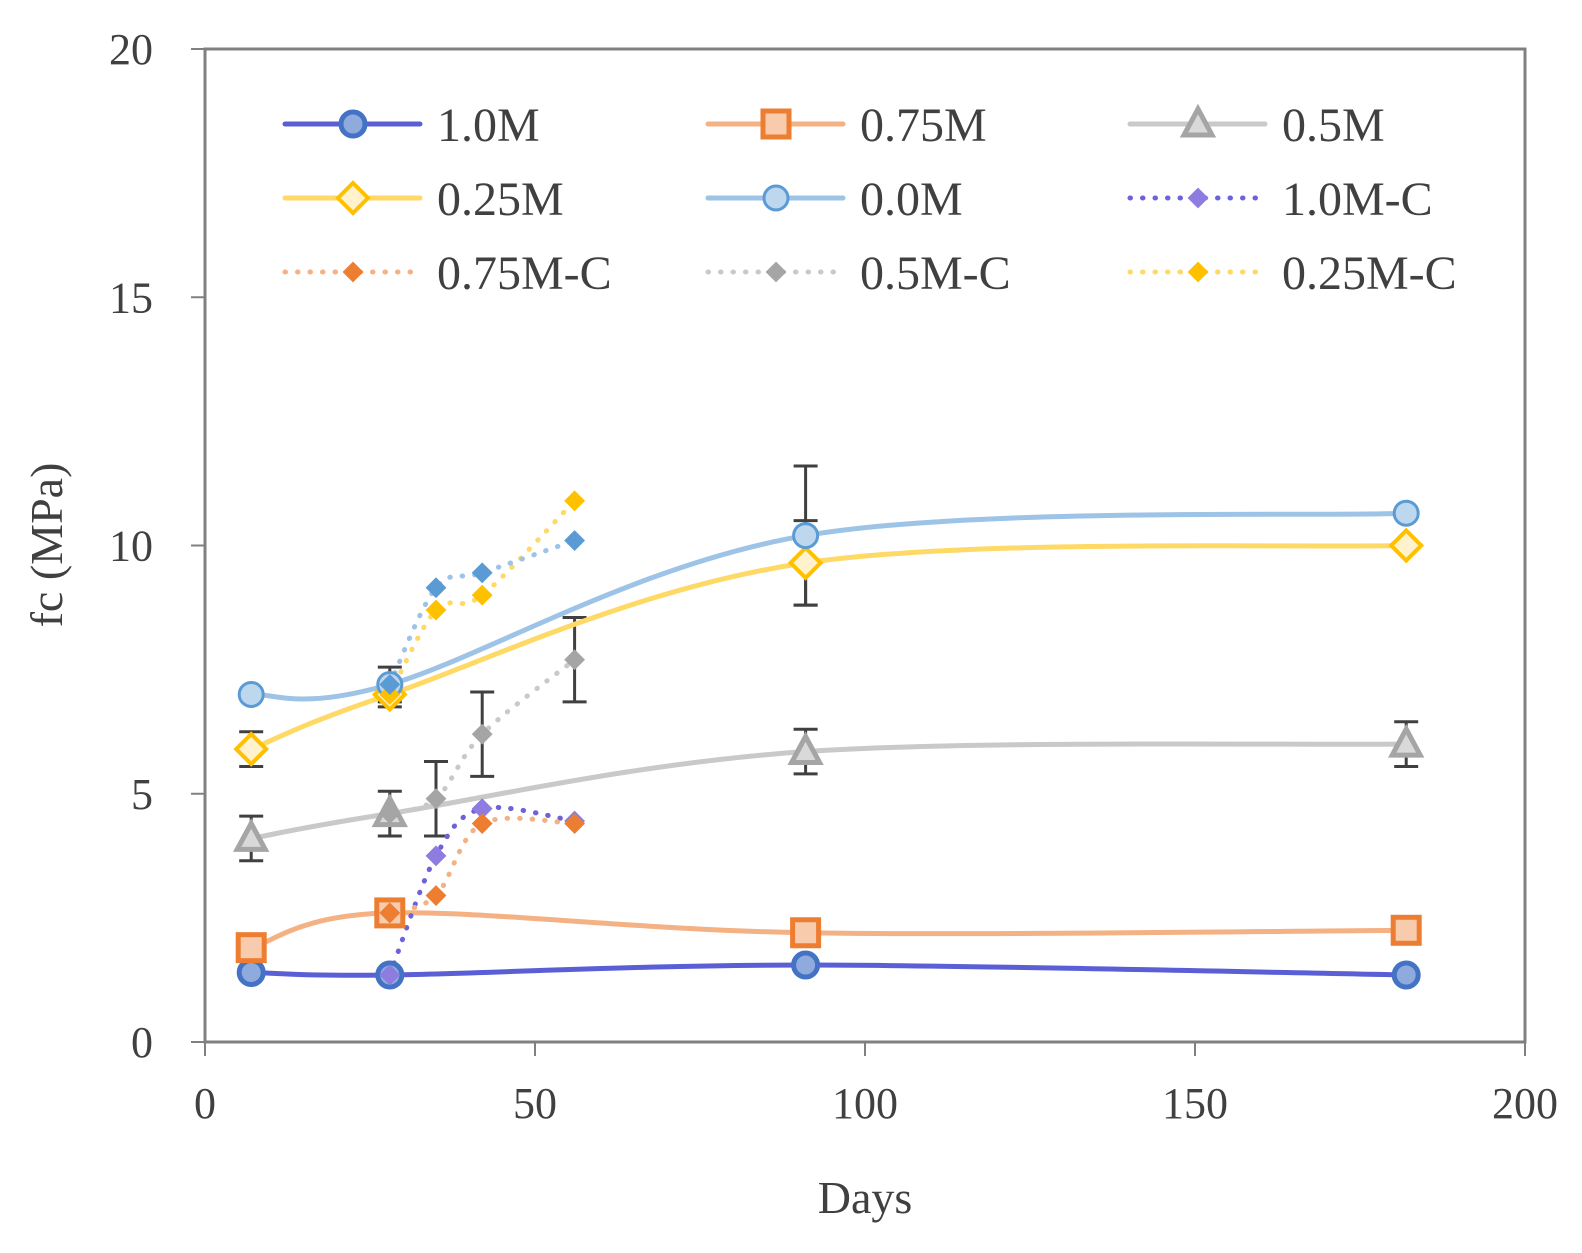 This screenshot has height=1253, width=1582. I want to click on y-tick-label: 20, so click(131, 49).